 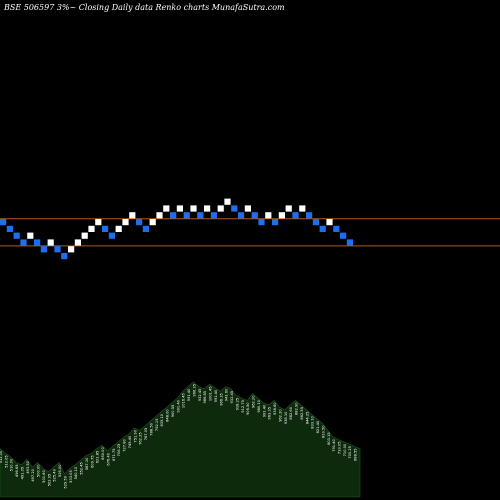 I want to click on volume-label: 749.40, so click(x=130, y=441).